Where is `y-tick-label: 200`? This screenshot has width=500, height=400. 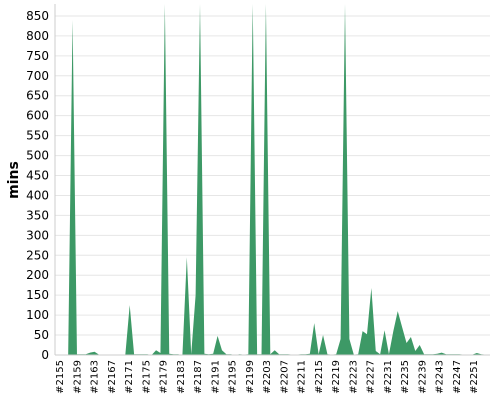
y-tick-label: 200 is located at coordinates (37, 275).